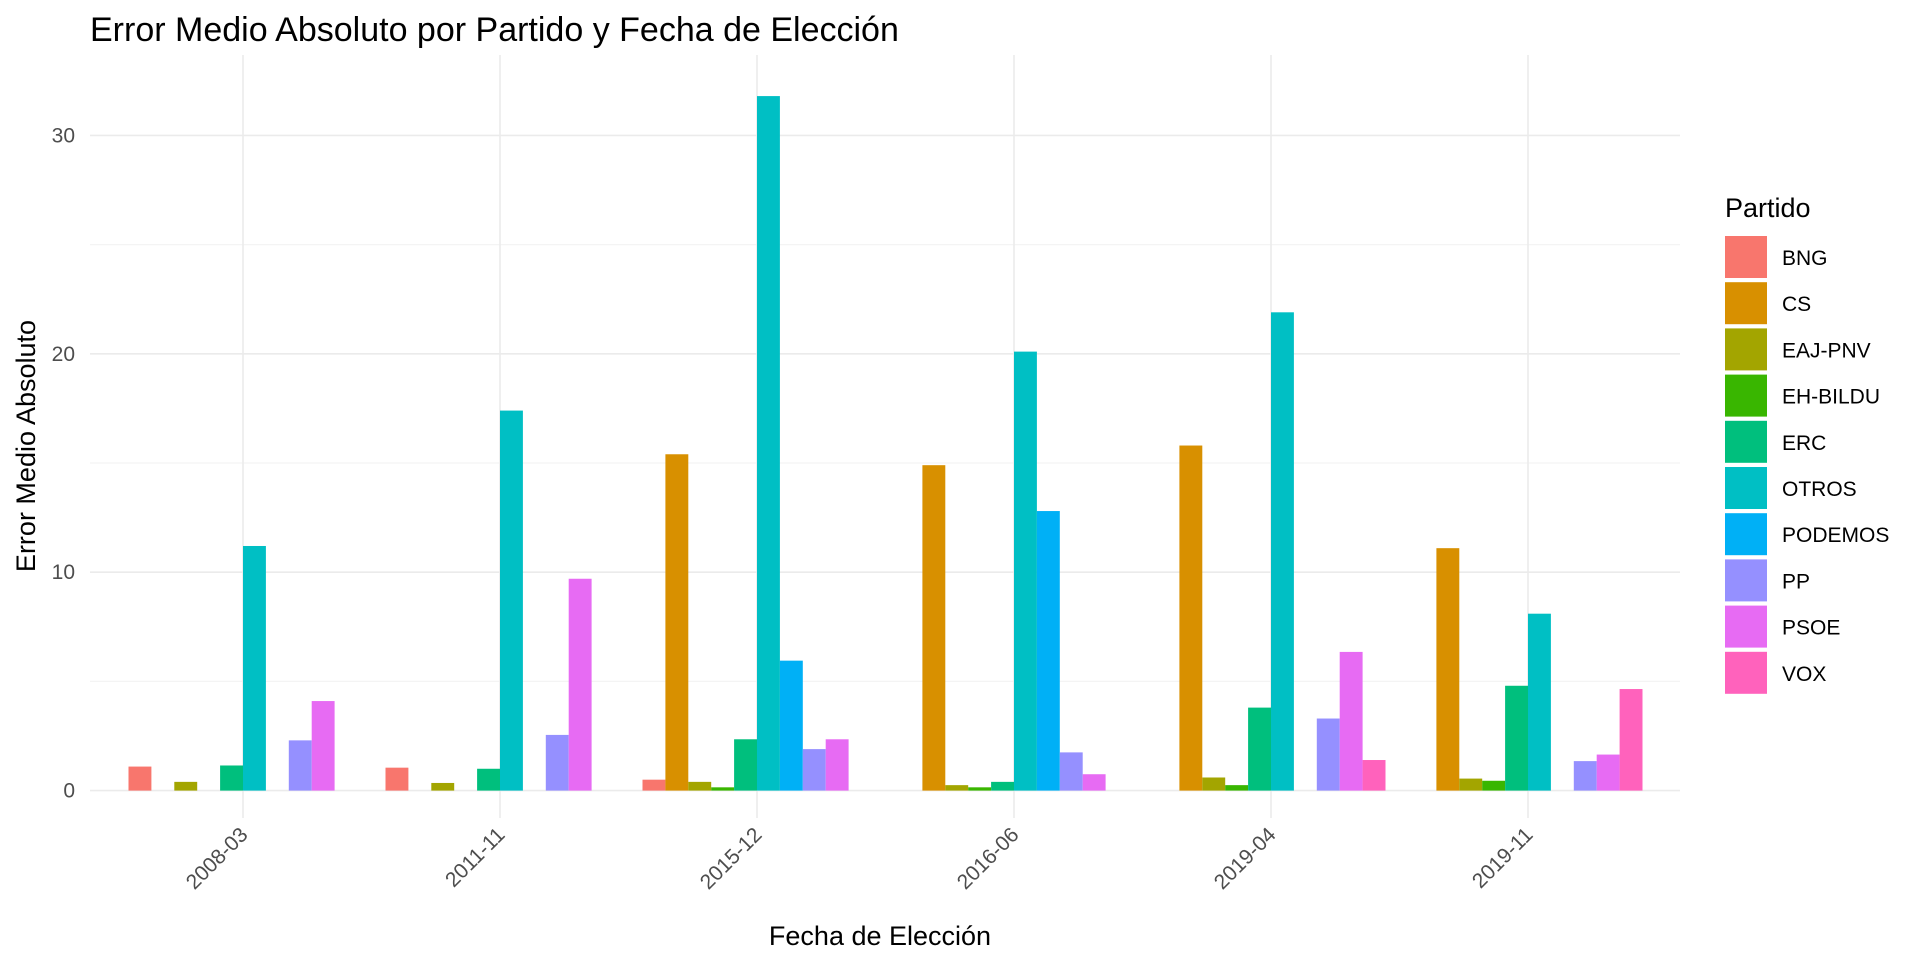  Describe the element at coordinates (1796, 304) in the screenshot. I see `legend-label-cs: CS` at that location.